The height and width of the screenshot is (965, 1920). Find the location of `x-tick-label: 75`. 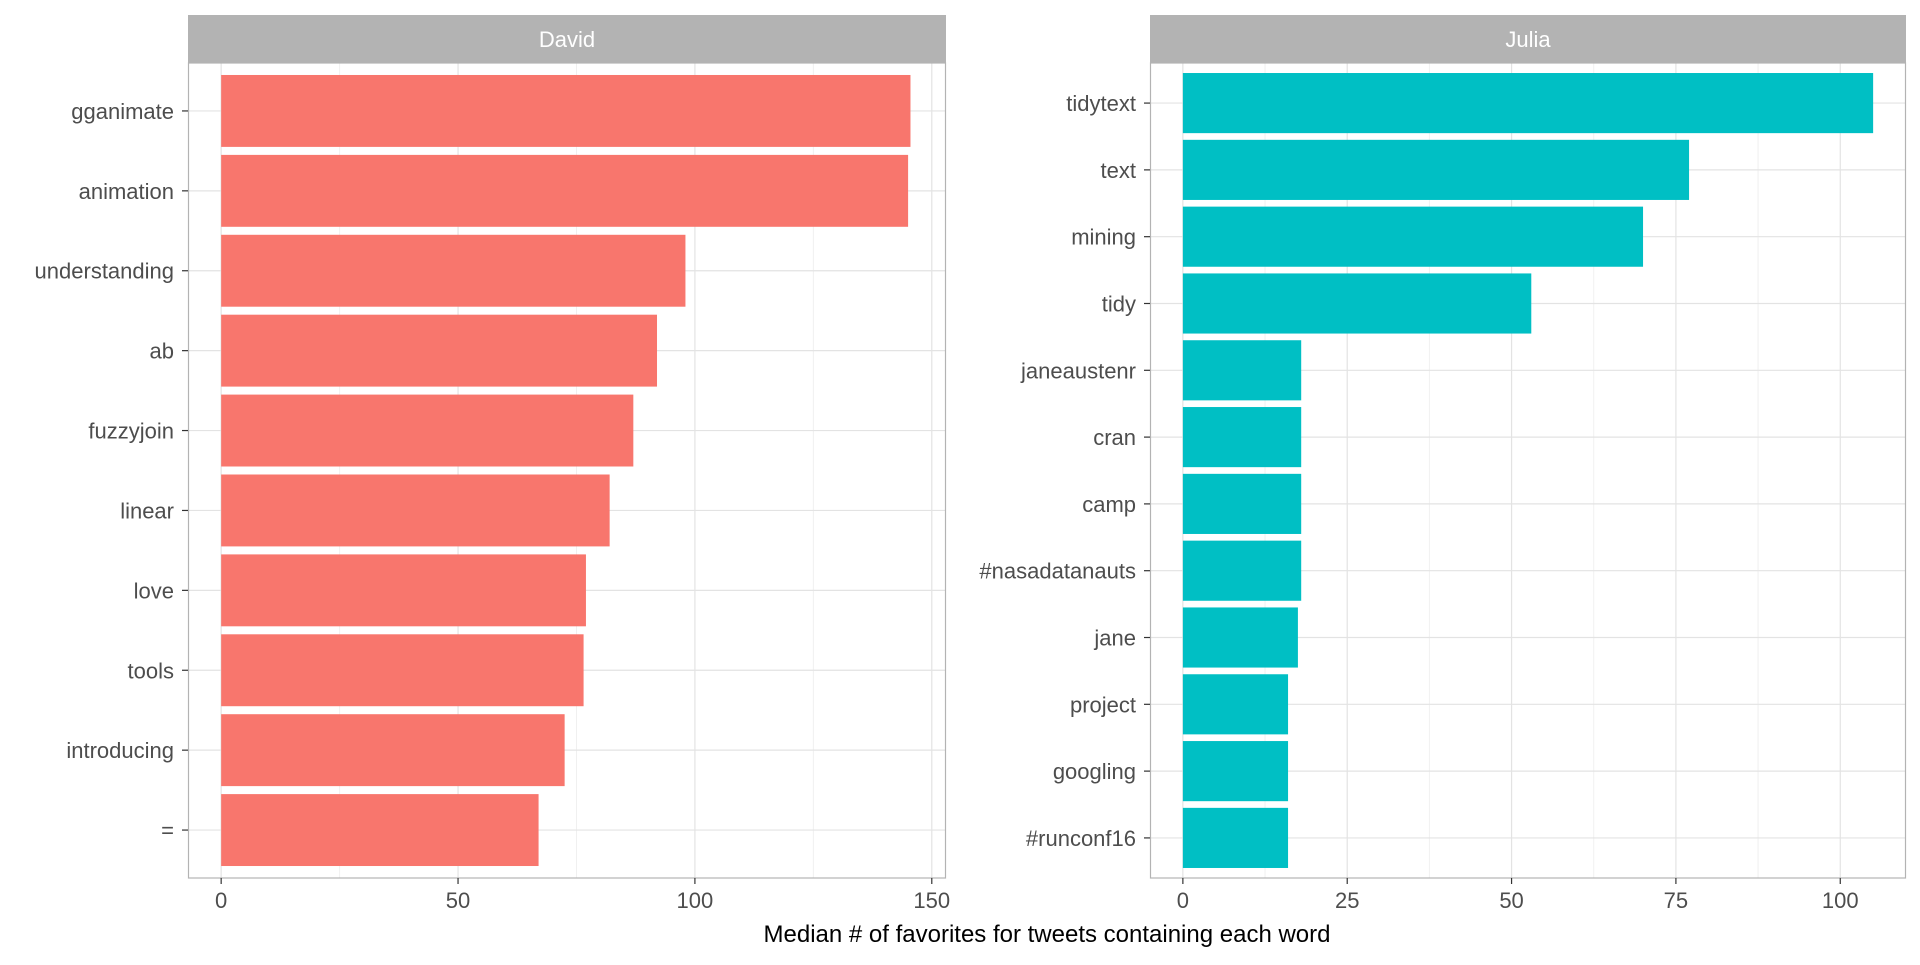

x-tick-label: 75 is located at coordinates (1676, 900).